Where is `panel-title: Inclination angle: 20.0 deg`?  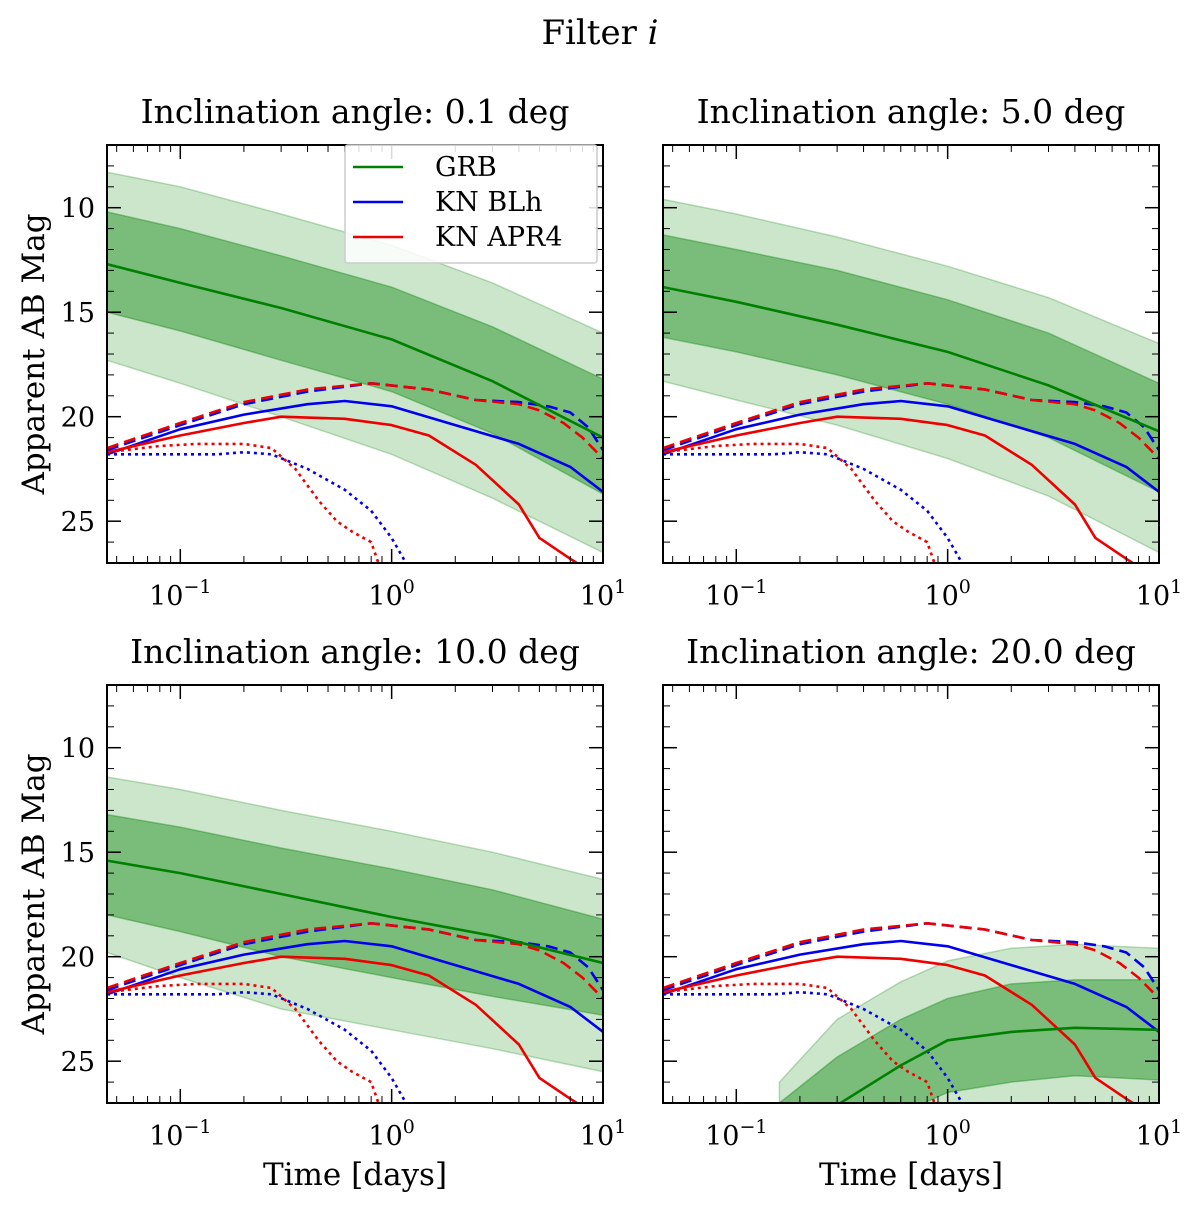
panel-title: Inclination angle: 20.0 deg is located at coordinates (911, 651).